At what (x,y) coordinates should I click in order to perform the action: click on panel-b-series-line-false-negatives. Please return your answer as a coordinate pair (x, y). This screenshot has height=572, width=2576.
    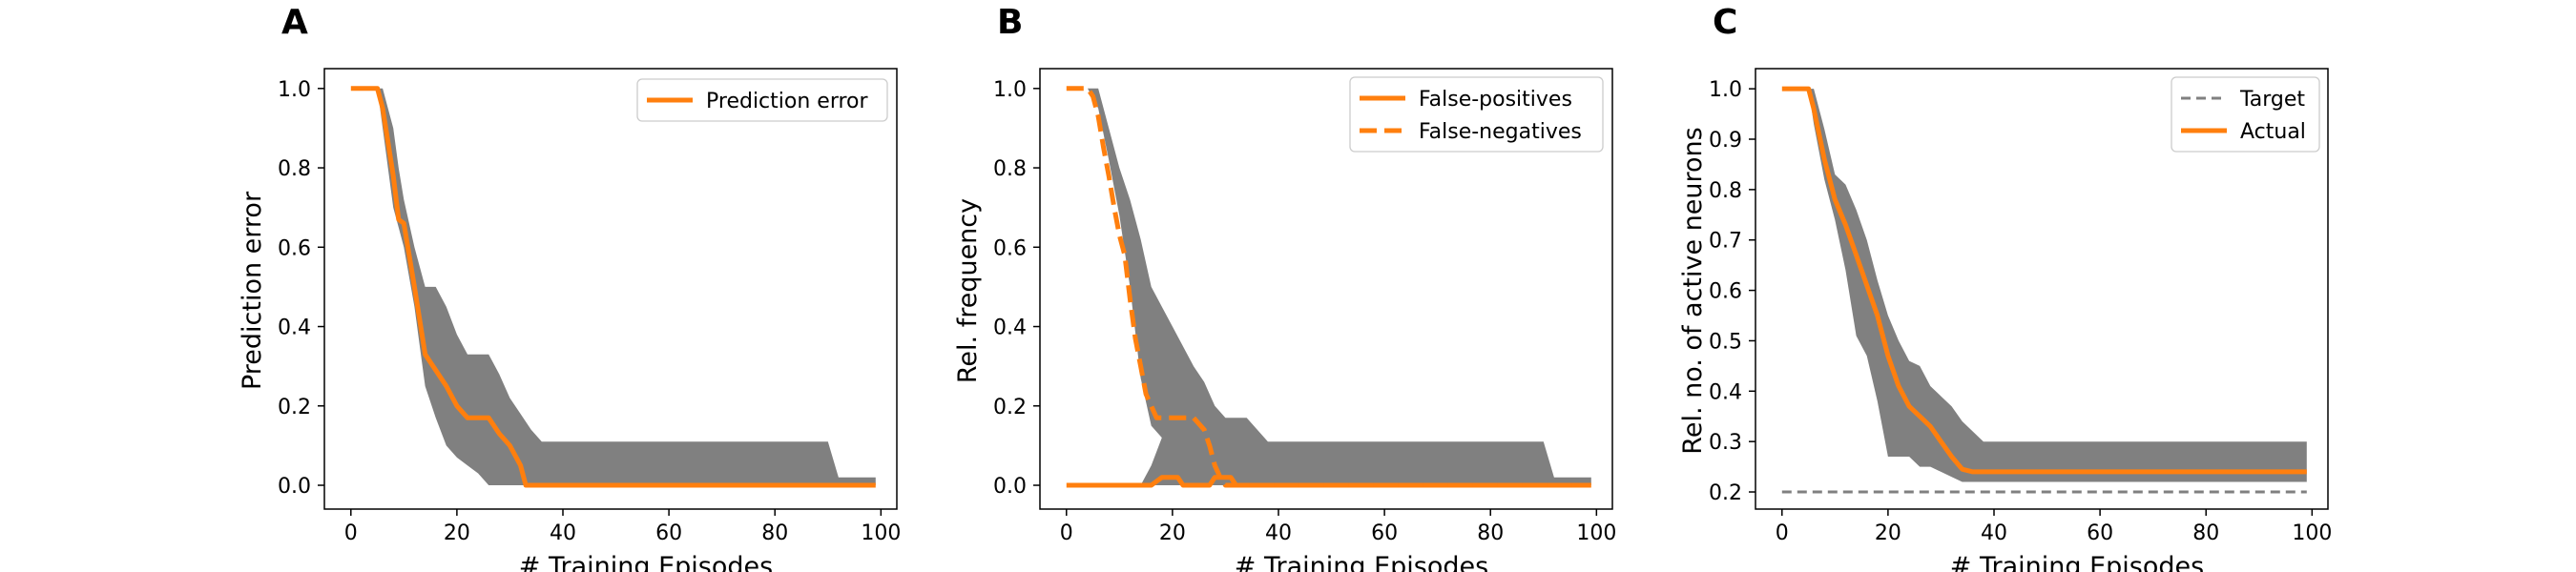
    Looking at the image, I should click on (1328, 287).